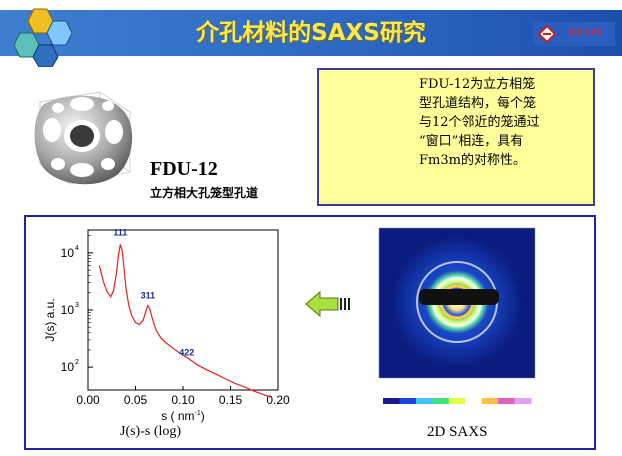  What do you see at coordinates (77, 248) in the screenshot?
I see `y-tick-exponent: 4` at bounding box center [77, 248].